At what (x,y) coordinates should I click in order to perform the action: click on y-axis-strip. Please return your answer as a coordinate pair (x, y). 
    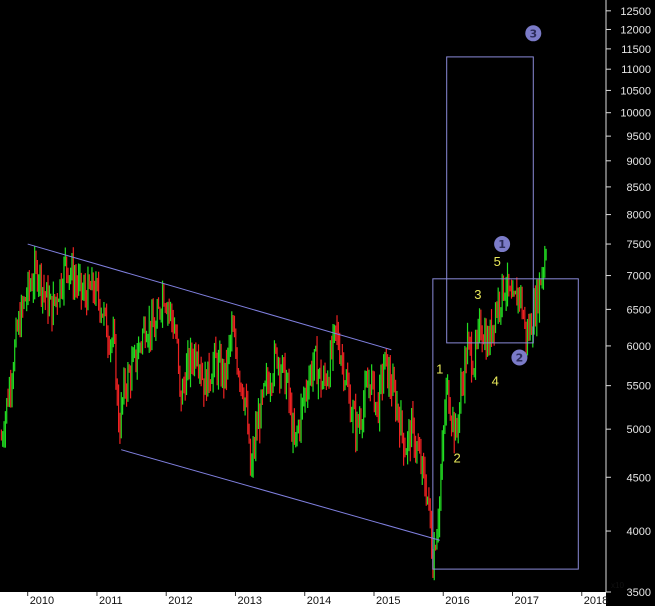
    Looking at the image, I should click on (630, 303).